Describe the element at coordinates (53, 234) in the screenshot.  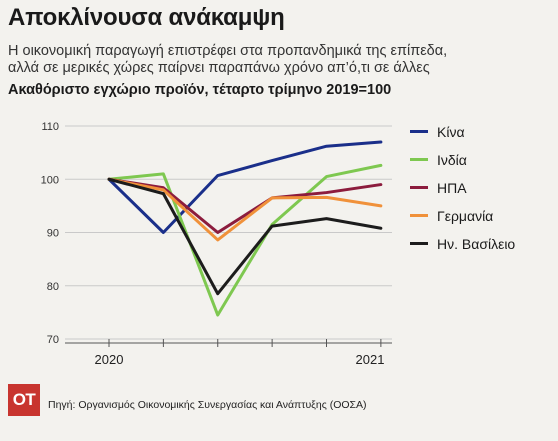
I see `y-tick-label: 90` at that location.